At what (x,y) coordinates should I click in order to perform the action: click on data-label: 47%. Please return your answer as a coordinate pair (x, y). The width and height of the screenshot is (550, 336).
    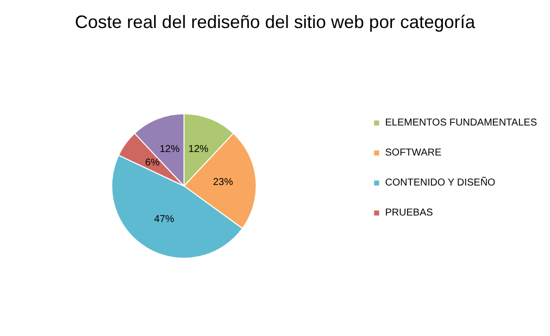
    Looking at the image, I should click on (164, 220).